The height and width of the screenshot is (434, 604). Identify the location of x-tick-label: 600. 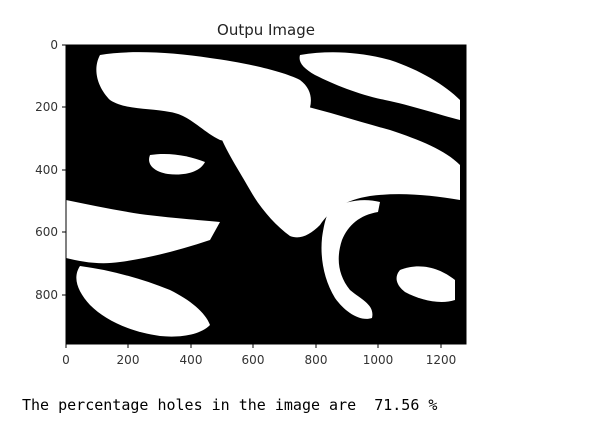
(253, 360).